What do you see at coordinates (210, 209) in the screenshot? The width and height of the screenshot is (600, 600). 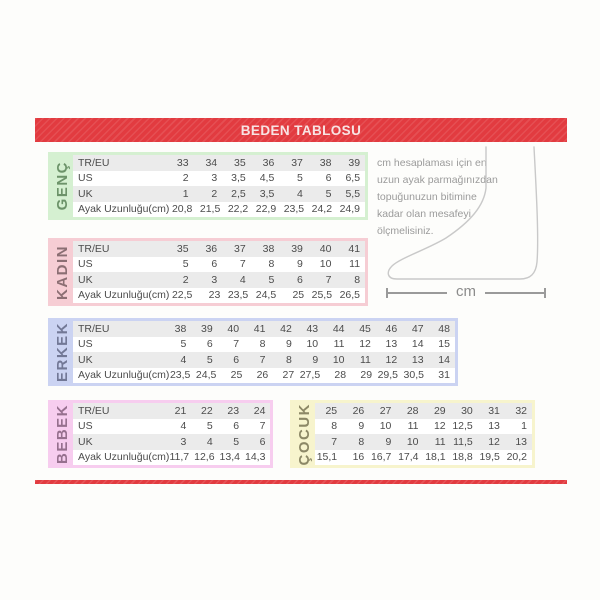 I see `size-value: 21,5` at bounding box center [210, 209].